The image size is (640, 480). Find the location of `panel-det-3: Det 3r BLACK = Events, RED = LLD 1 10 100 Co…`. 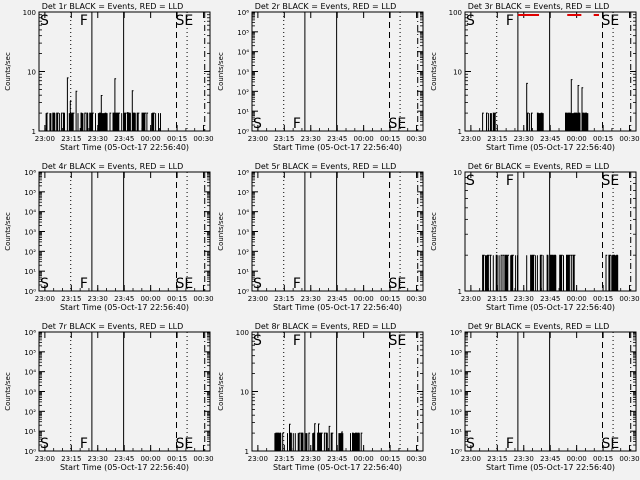

panel-det-3: Det 3r BLACK = Events, RED = LLD 1 10 100 Co… is located at coordinates (535, 77).